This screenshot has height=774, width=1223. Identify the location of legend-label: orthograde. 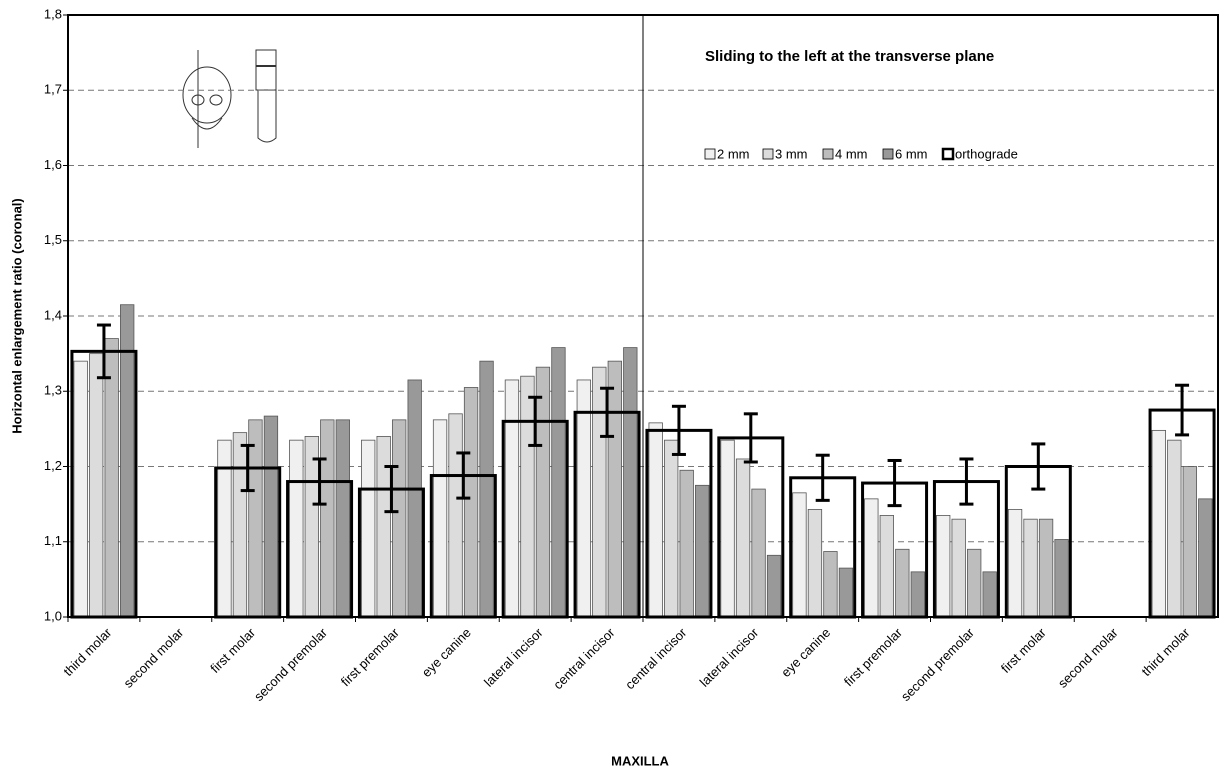
(986, 153).